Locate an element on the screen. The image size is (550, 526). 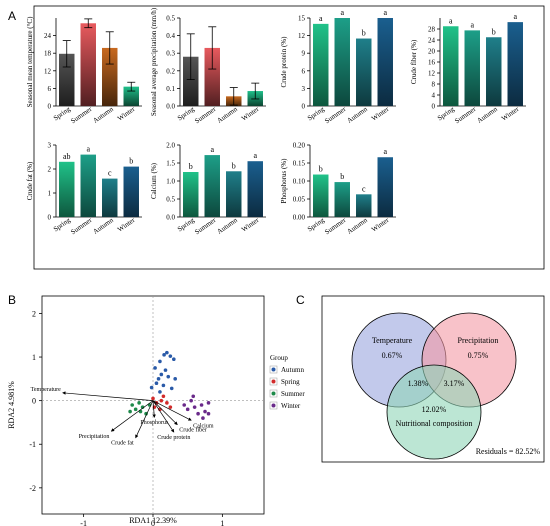
residuals-label: Residuals = 82.52% is located at coordinates (508, 451).